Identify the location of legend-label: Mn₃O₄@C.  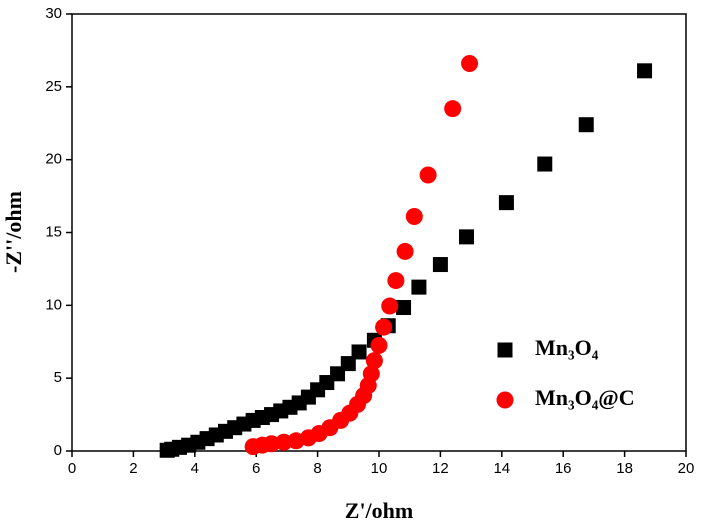
(585, 397).